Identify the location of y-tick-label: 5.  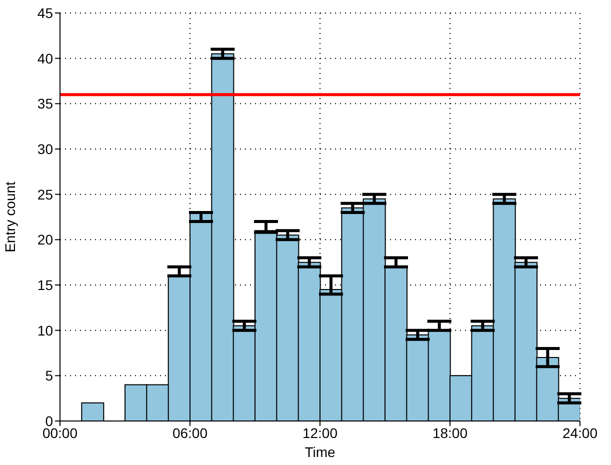
(49, 376).